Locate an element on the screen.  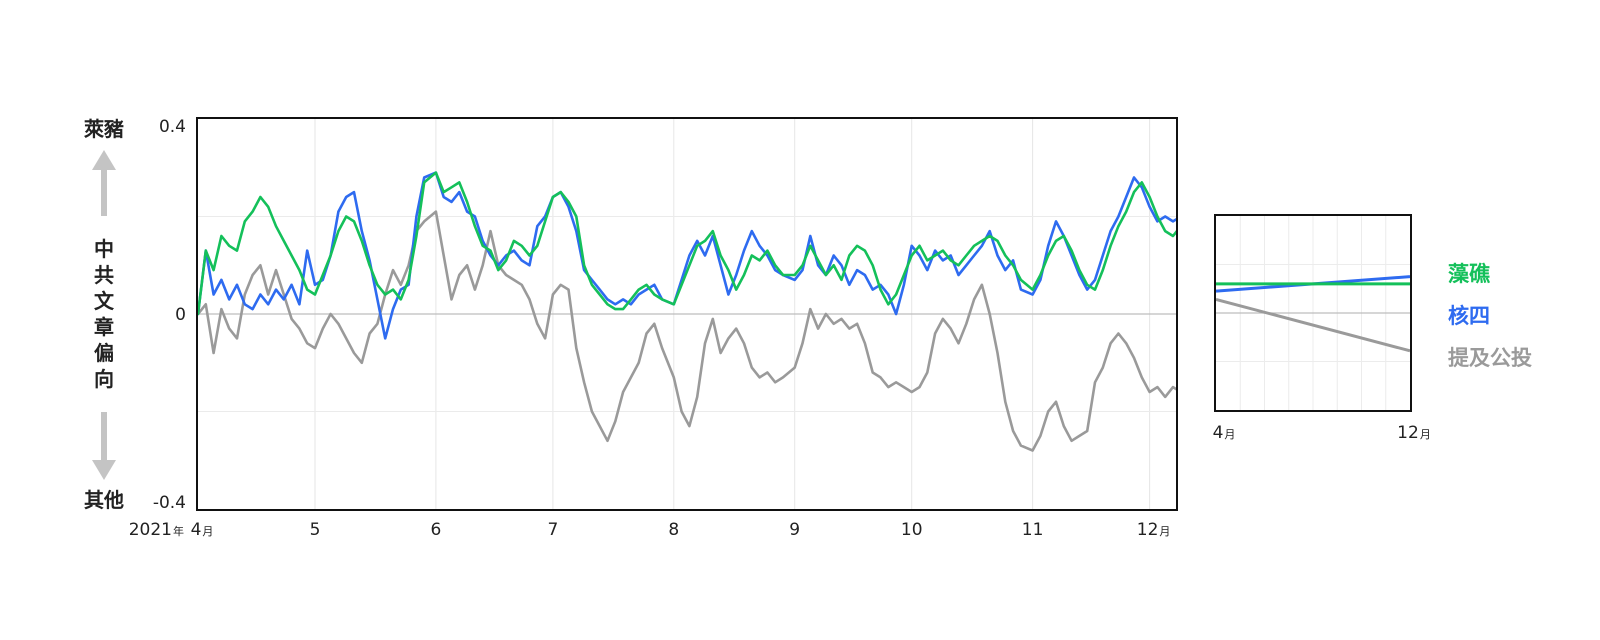
inset-x-tick-label: 12月 is located at coordinates (1414, 433).